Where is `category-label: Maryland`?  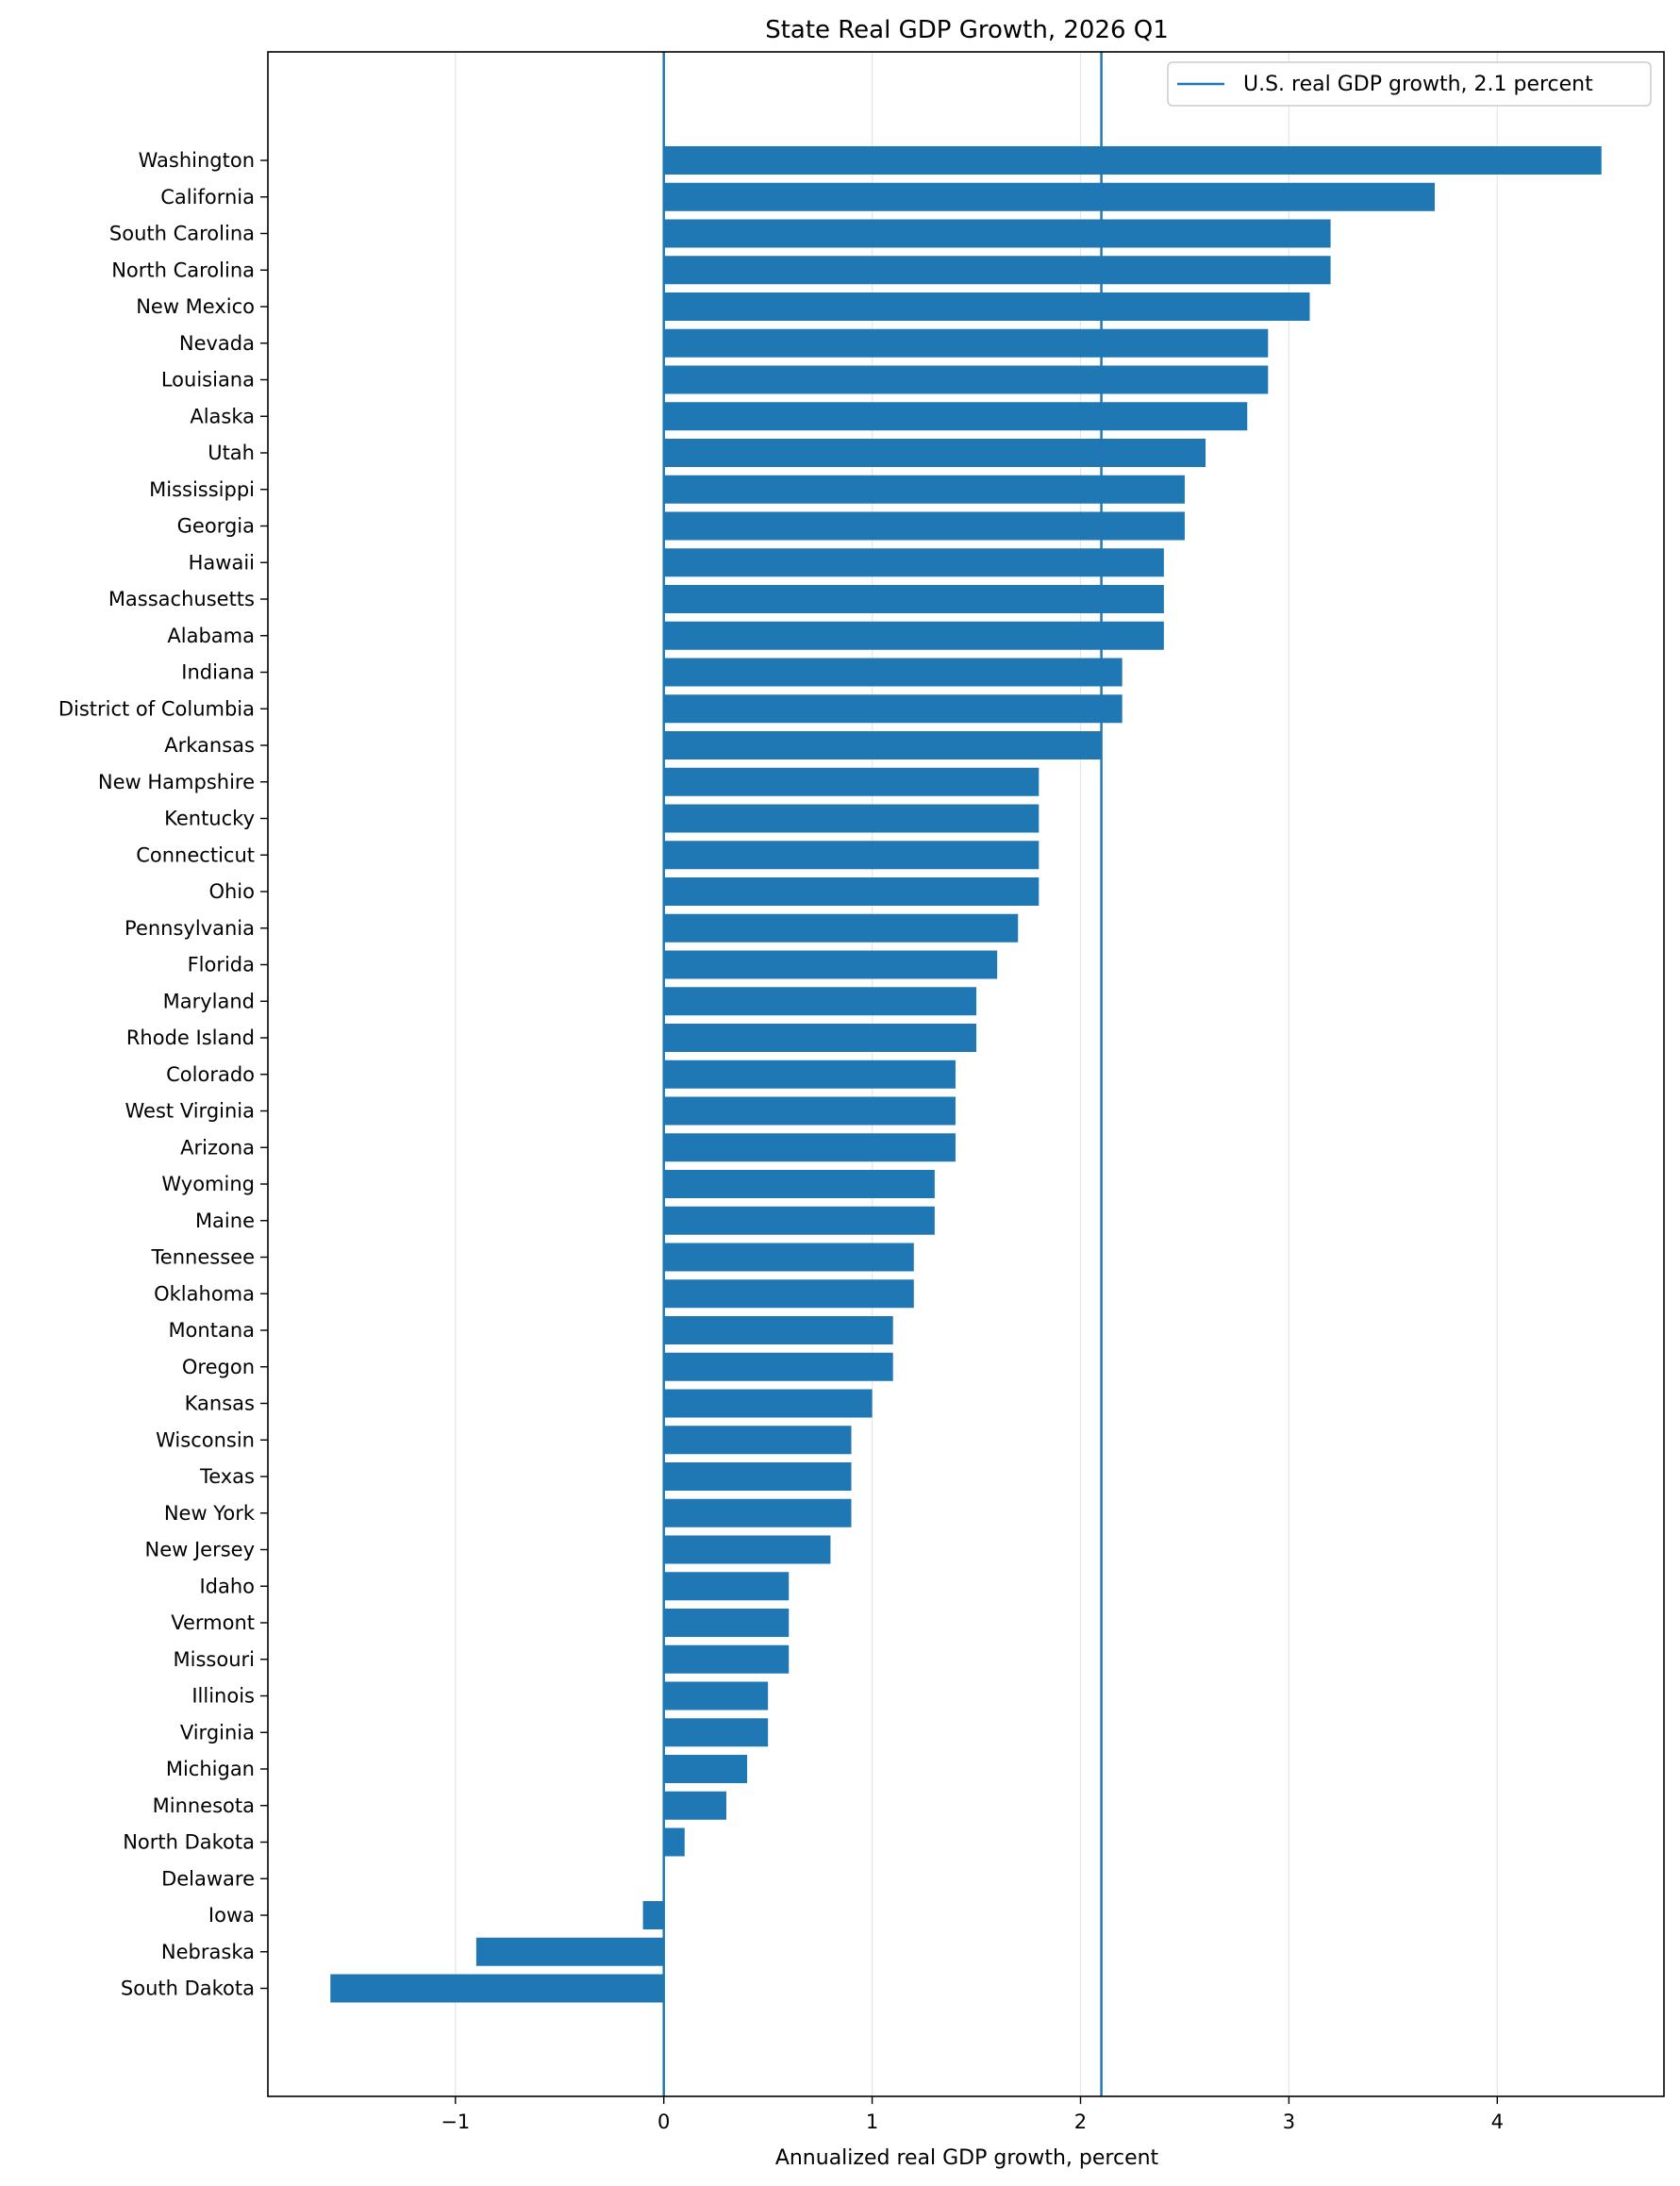 category-label: Maryland is located at coordinates (209, 1001).